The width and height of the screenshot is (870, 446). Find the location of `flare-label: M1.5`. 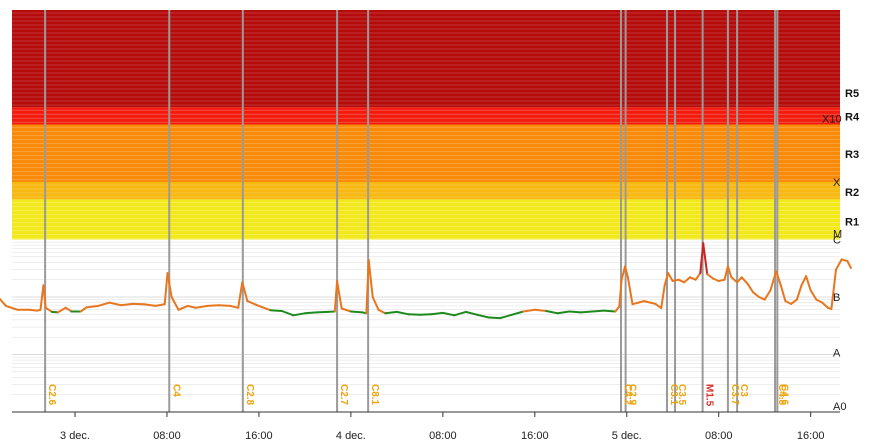

flare-label: M1.5 is located at coordinates (709, 395).